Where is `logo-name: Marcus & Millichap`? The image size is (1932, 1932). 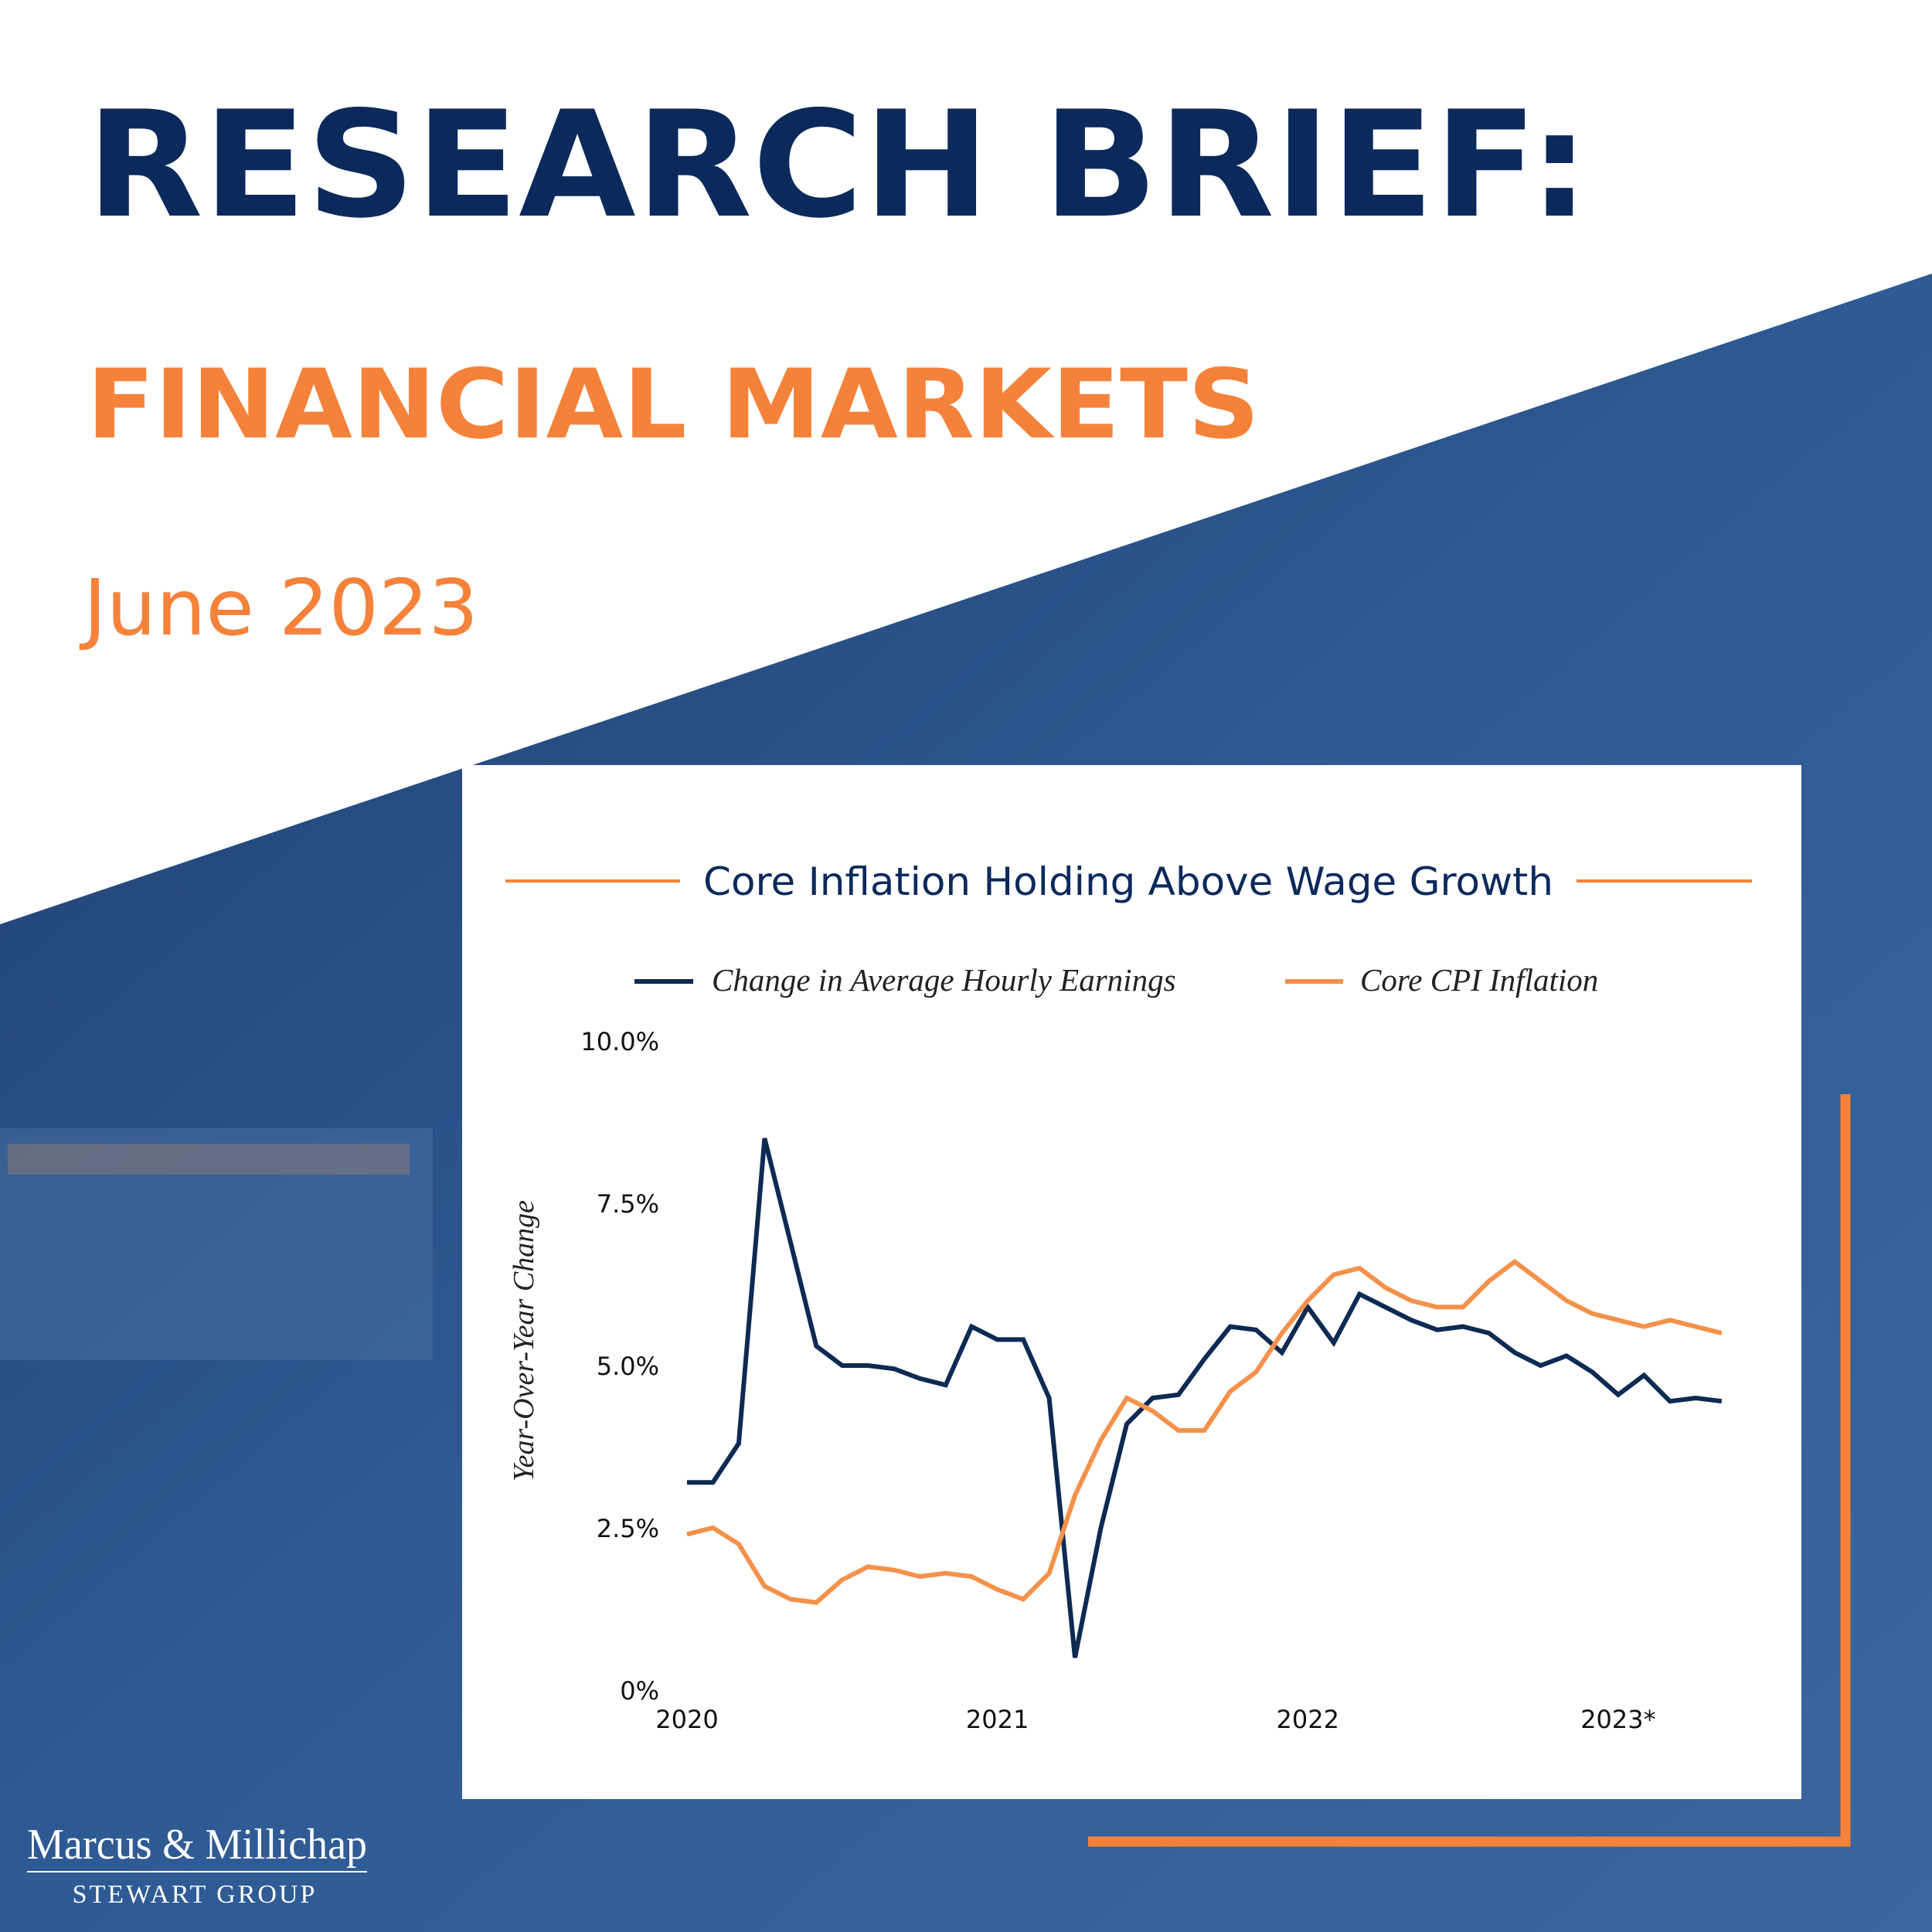
logo-name: Marcus & Millichap is located at coordinates (197, 1845).